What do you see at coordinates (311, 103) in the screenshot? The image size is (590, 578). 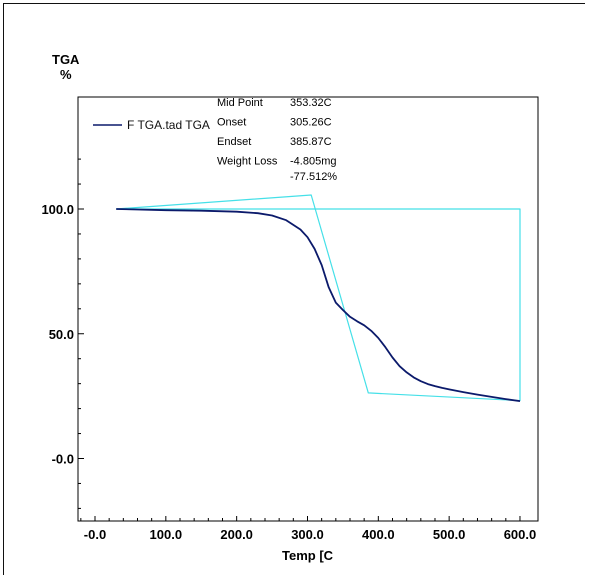 I see `annotation-value: 353.32C` at bounding box center [311, 103].